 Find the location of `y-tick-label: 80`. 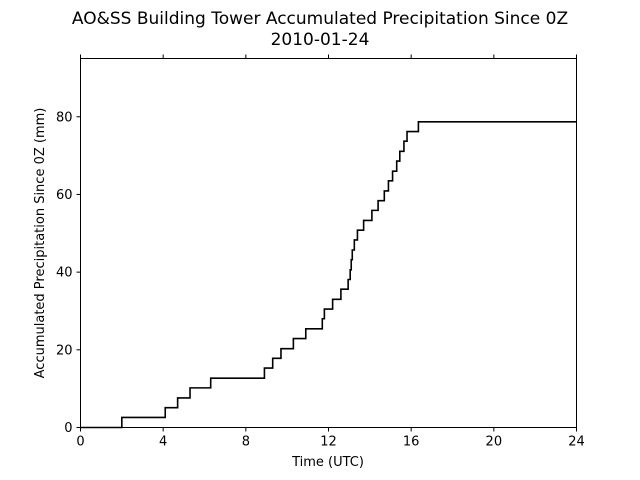

y-tick-label: 80 is located at coordinates (64, 117).